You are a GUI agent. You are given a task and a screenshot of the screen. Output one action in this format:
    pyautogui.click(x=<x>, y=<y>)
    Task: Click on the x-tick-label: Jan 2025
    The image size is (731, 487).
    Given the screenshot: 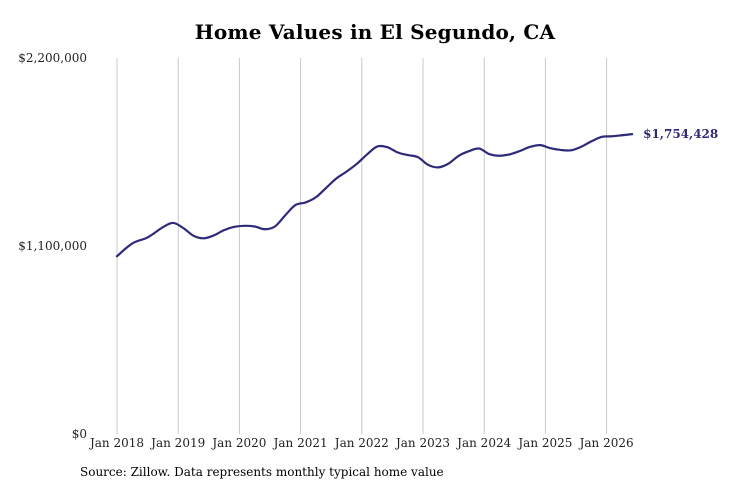 What is the action you would take?
    pyautogui.click(x=544, y=443)
    